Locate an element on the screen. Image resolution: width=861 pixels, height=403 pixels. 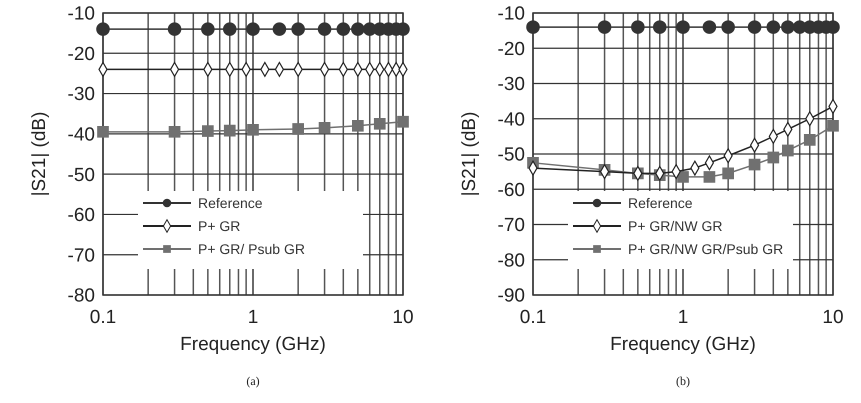
legend-label: P+ GR/ Psub GR is located at coordinates (251, 249).